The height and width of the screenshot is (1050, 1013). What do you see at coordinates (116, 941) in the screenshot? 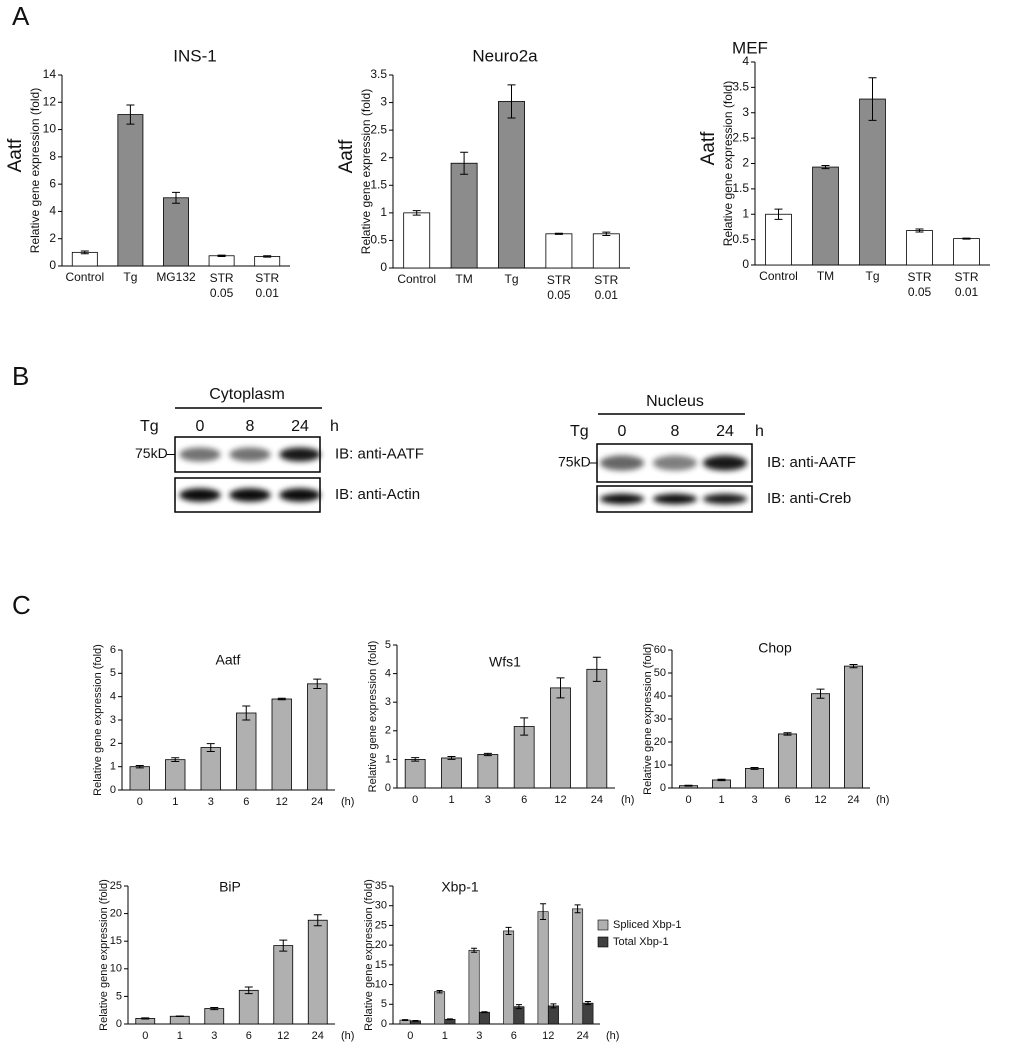
I see `y-tick-label: 15` at bounding box center [116, 941].